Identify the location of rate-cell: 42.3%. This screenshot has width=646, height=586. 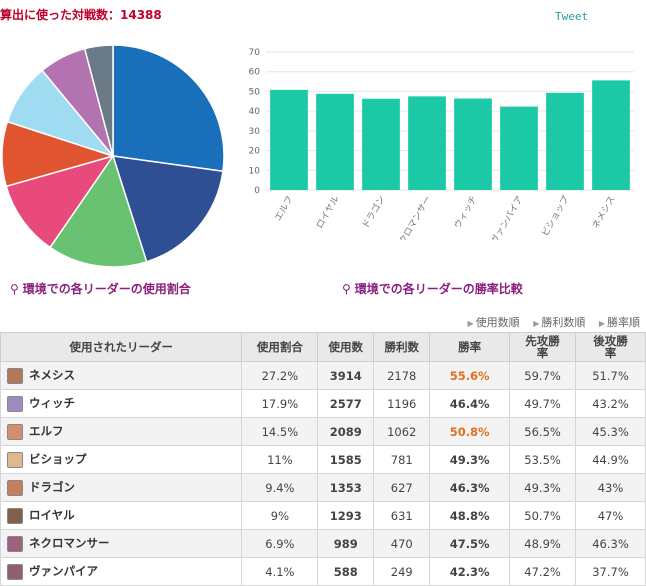
(470, 571).